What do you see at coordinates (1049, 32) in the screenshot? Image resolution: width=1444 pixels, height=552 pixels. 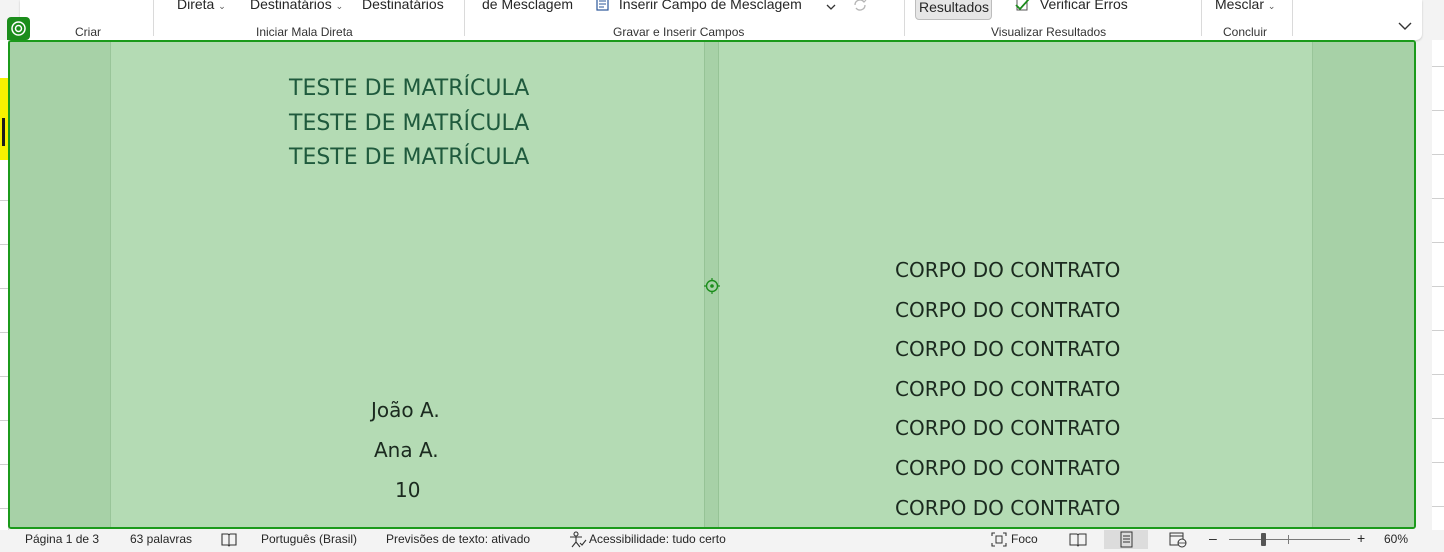 I see `group-label-visualizar: Visualizar Resultados` at bounding box center [1049, 32].